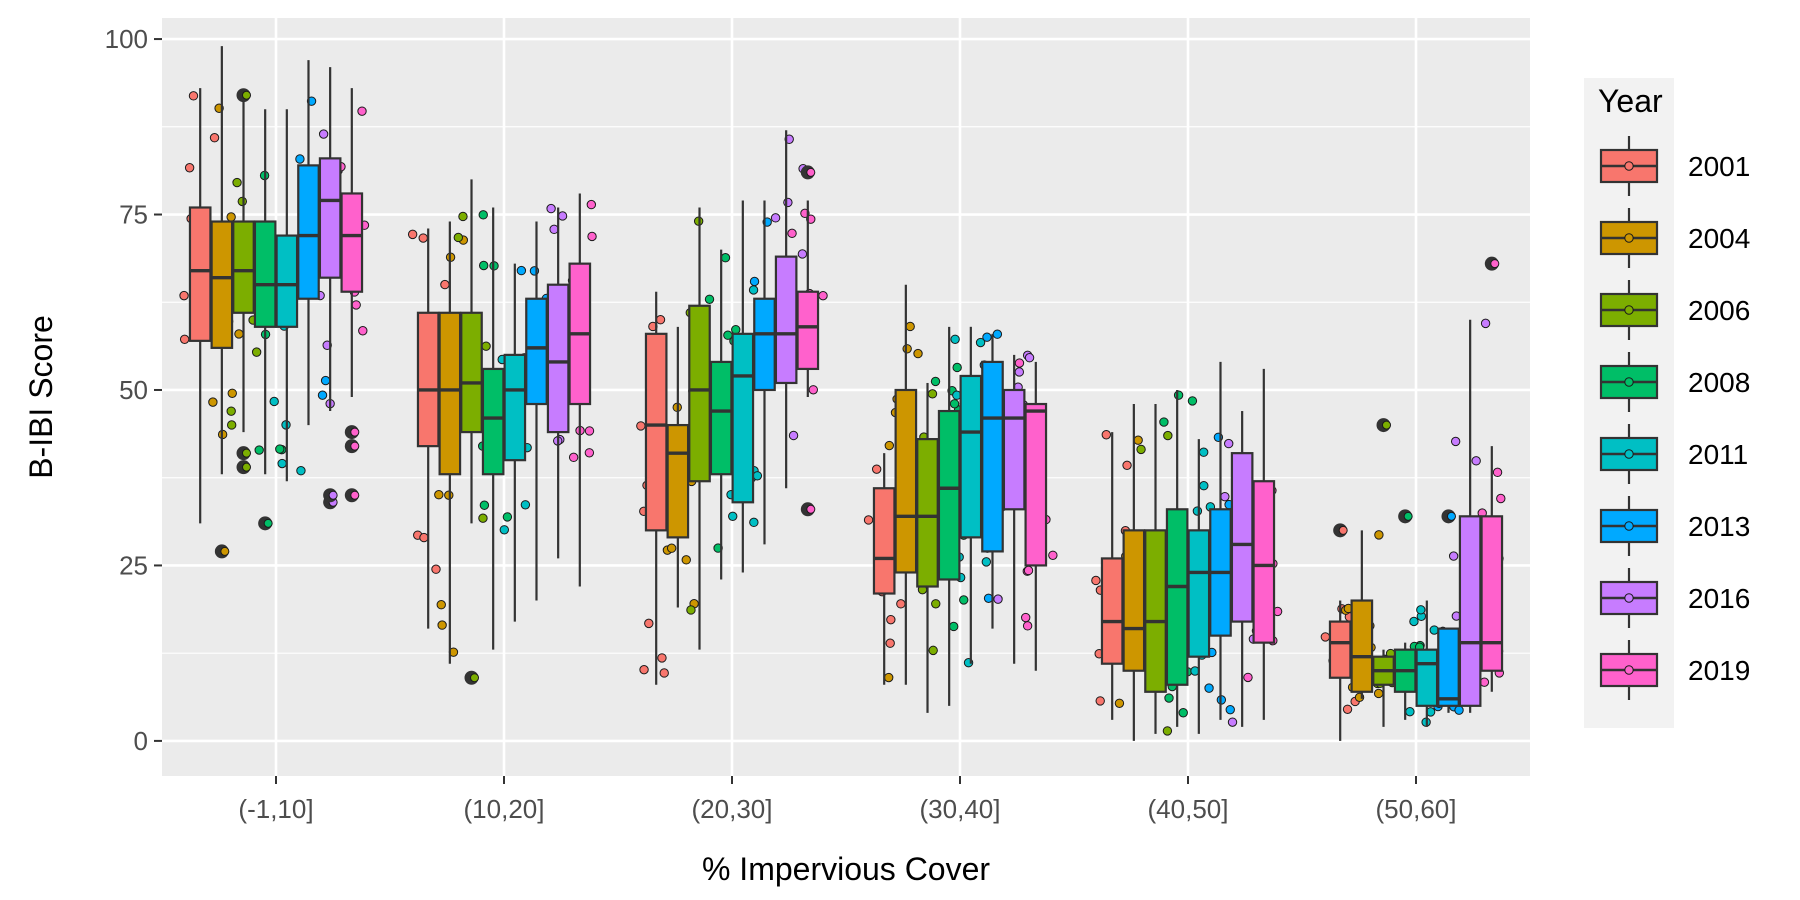 This screenshot has height=900, width=1800. I want to click on box-2019, so click(808, 330).